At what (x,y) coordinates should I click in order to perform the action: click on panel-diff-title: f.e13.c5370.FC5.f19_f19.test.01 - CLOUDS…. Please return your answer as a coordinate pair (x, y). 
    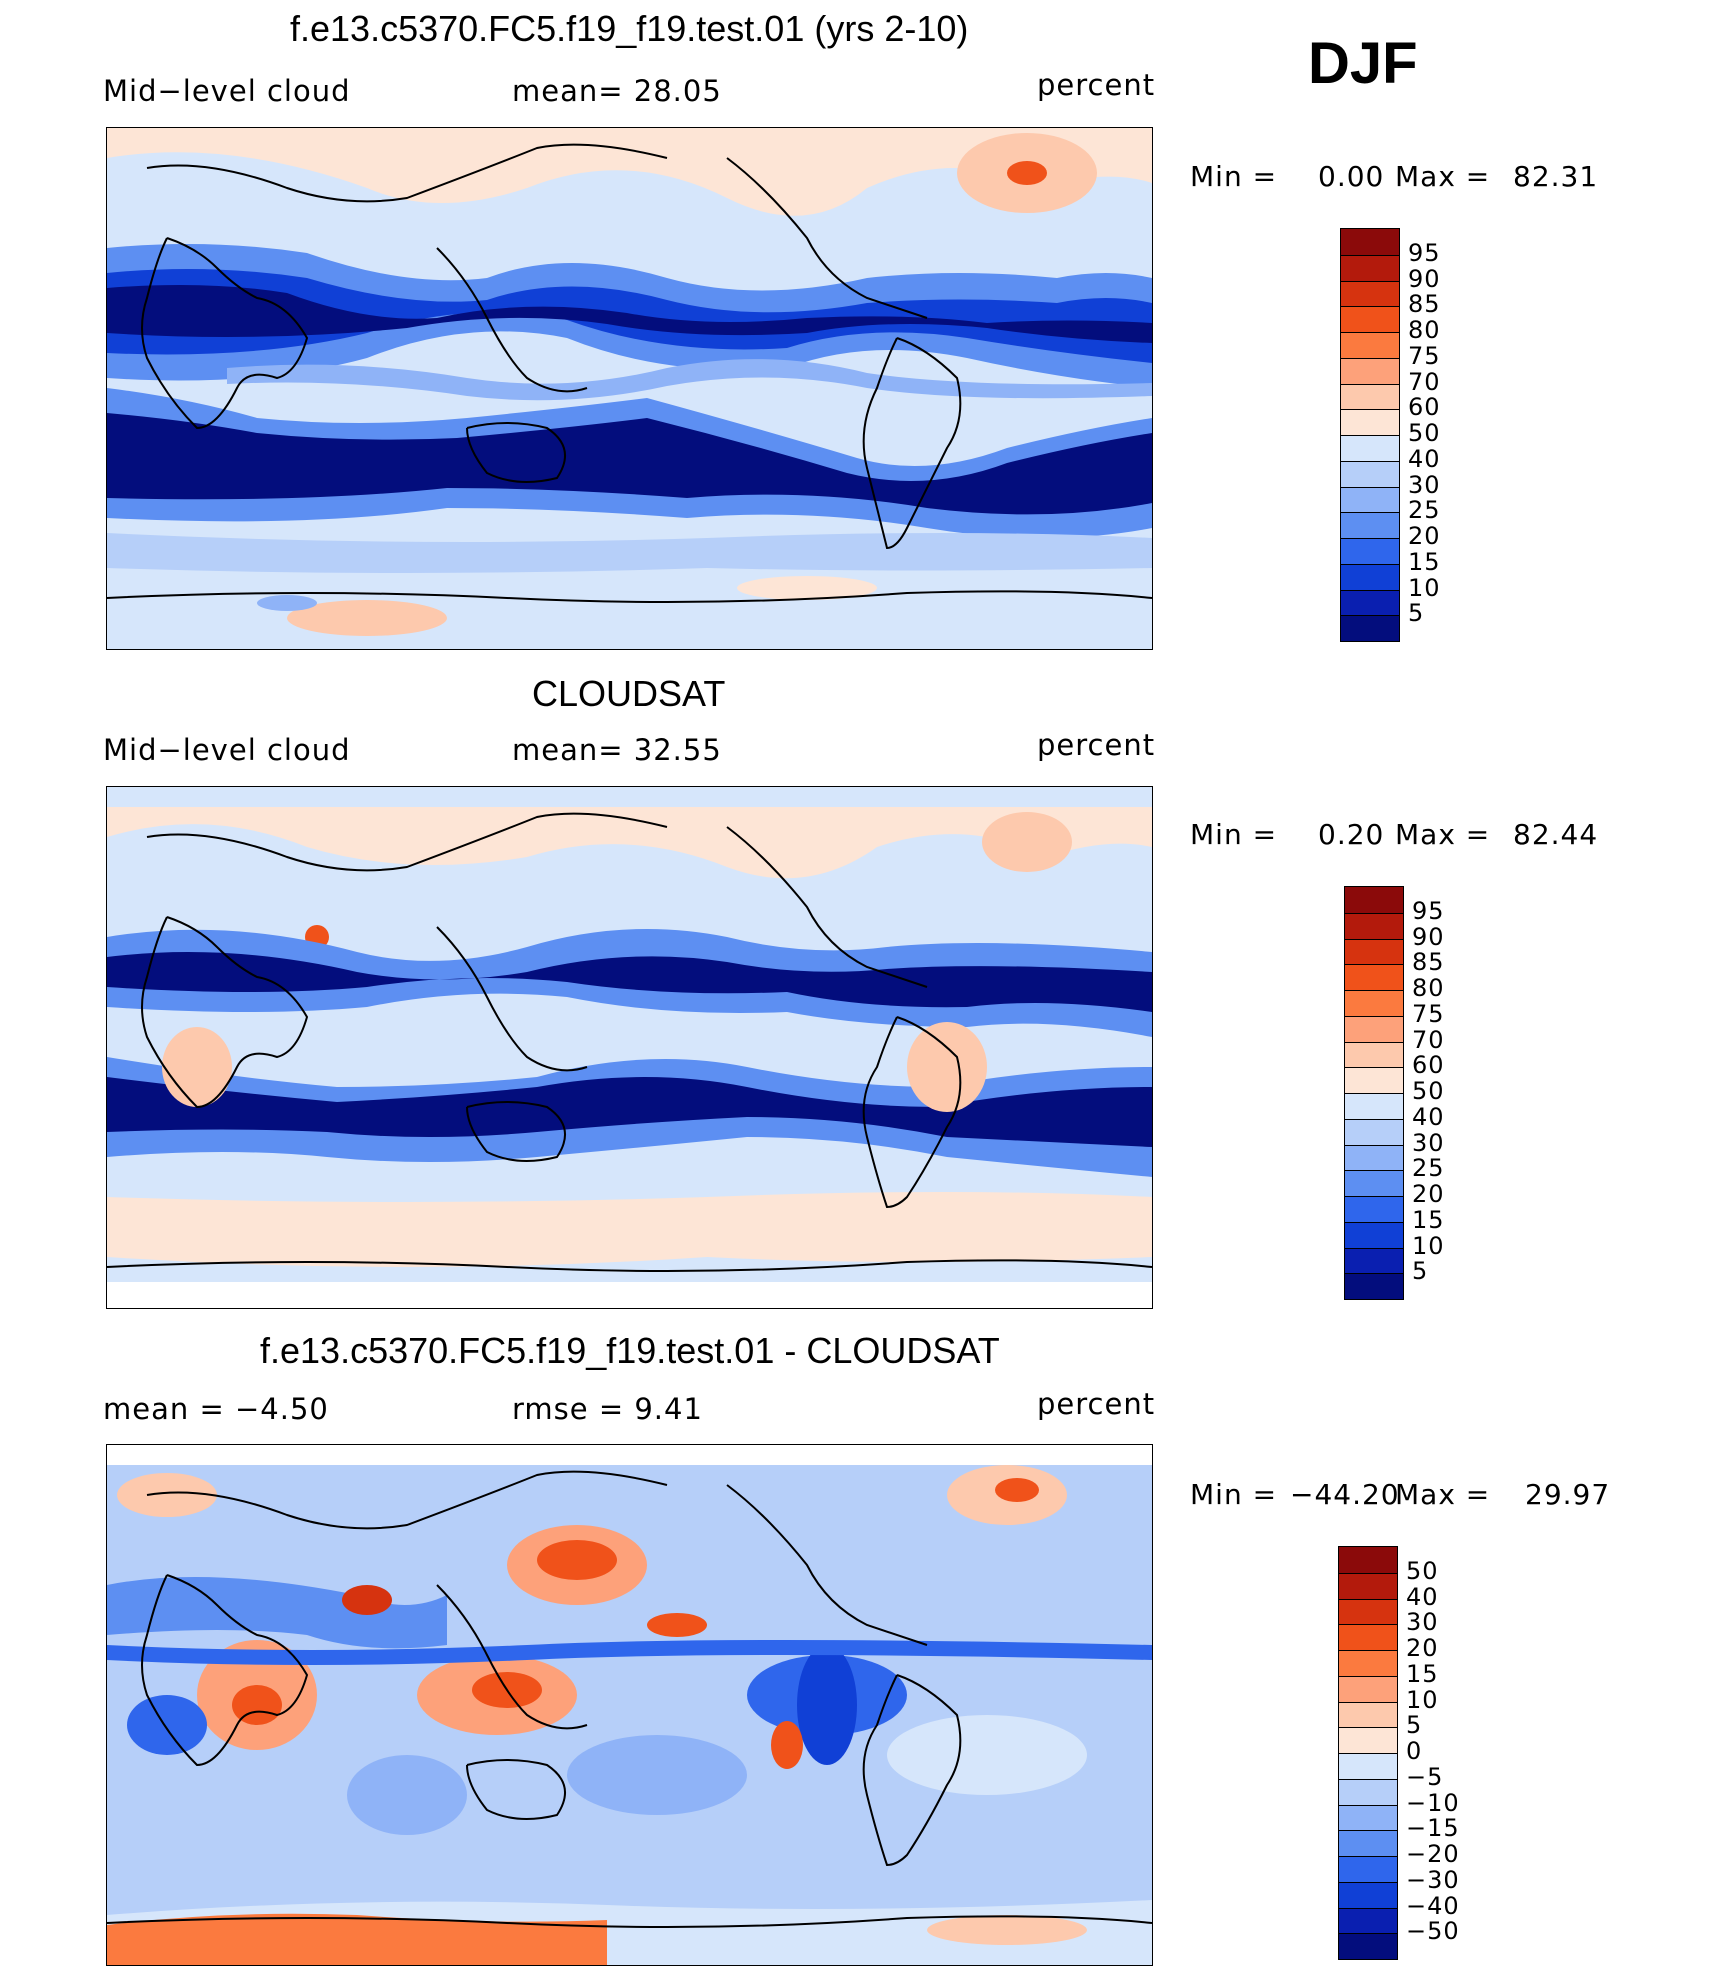
    Looking at the image, I should click on (630, 1350).